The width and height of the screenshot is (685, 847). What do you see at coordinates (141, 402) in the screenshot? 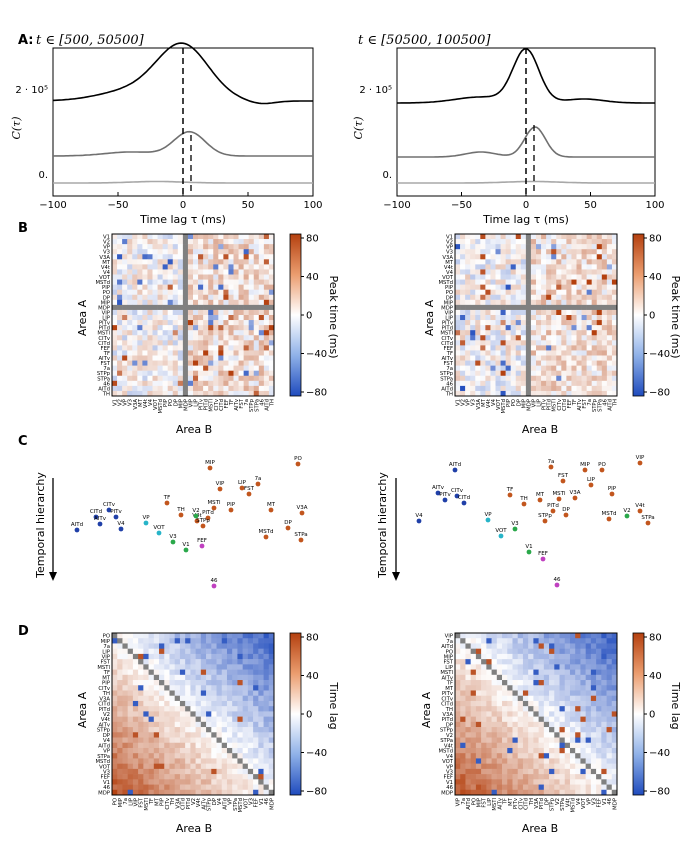
I see `matrix-col-label: MT` at bounding box center [141, 402].